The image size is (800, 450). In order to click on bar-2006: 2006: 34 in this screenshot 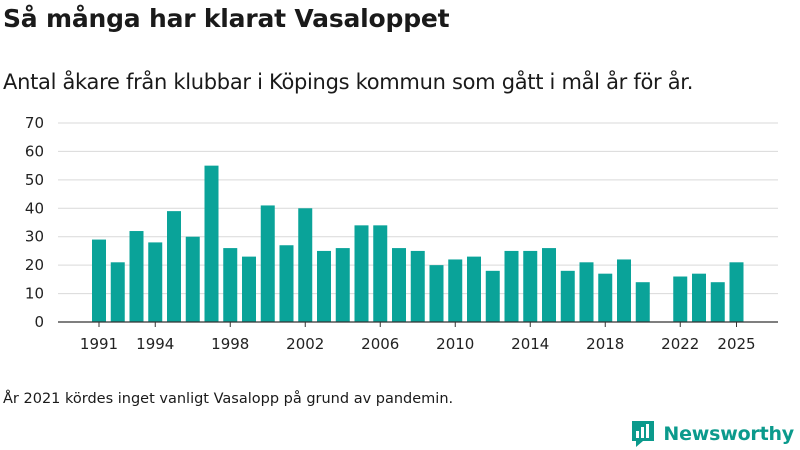, I will do `click(380, 273)`.